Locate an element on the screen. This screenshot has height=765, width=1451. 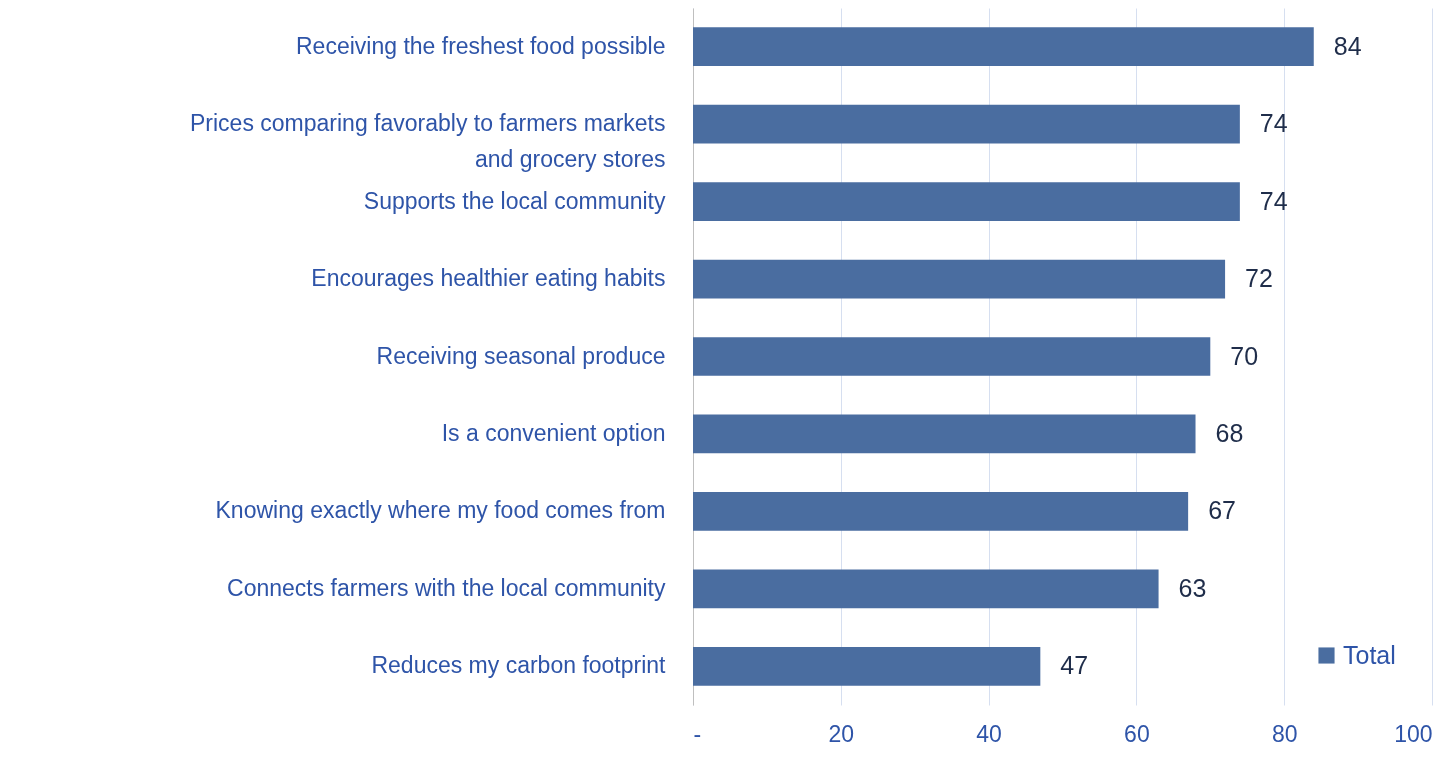
data-label: 63 is located at coordinates (1192, 587).